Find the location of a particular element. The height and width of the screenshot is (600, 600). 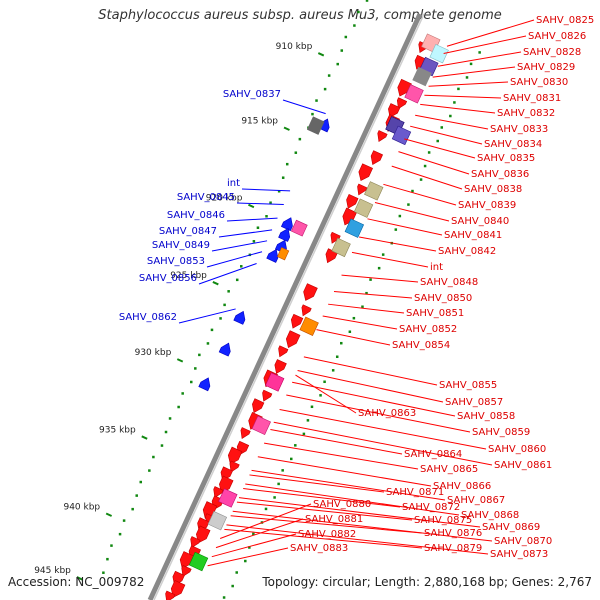

left-label-leader is located at coordinates (266, 190).